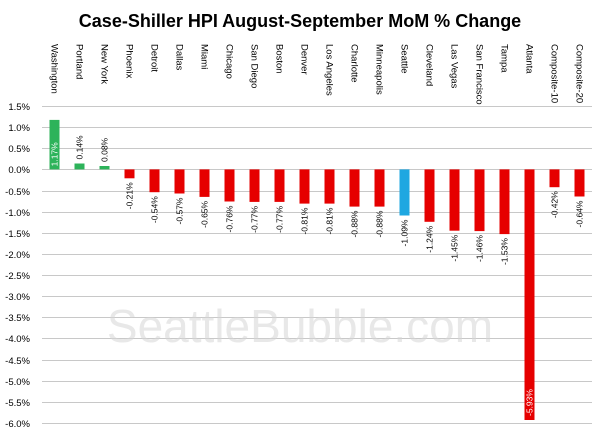 The height and width of the screenshot is (436, 600). What do you see at coordinates (304, 59) in the screenshot?
I see `category-label: Denver` at bounding box center [304, 59].